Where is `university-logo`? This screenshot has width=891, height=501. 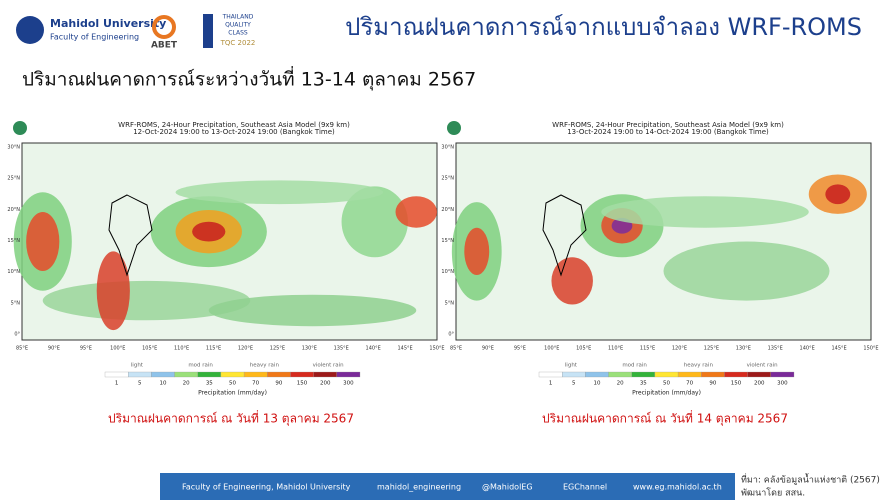 university-logo is located at coordinates (30, 30).